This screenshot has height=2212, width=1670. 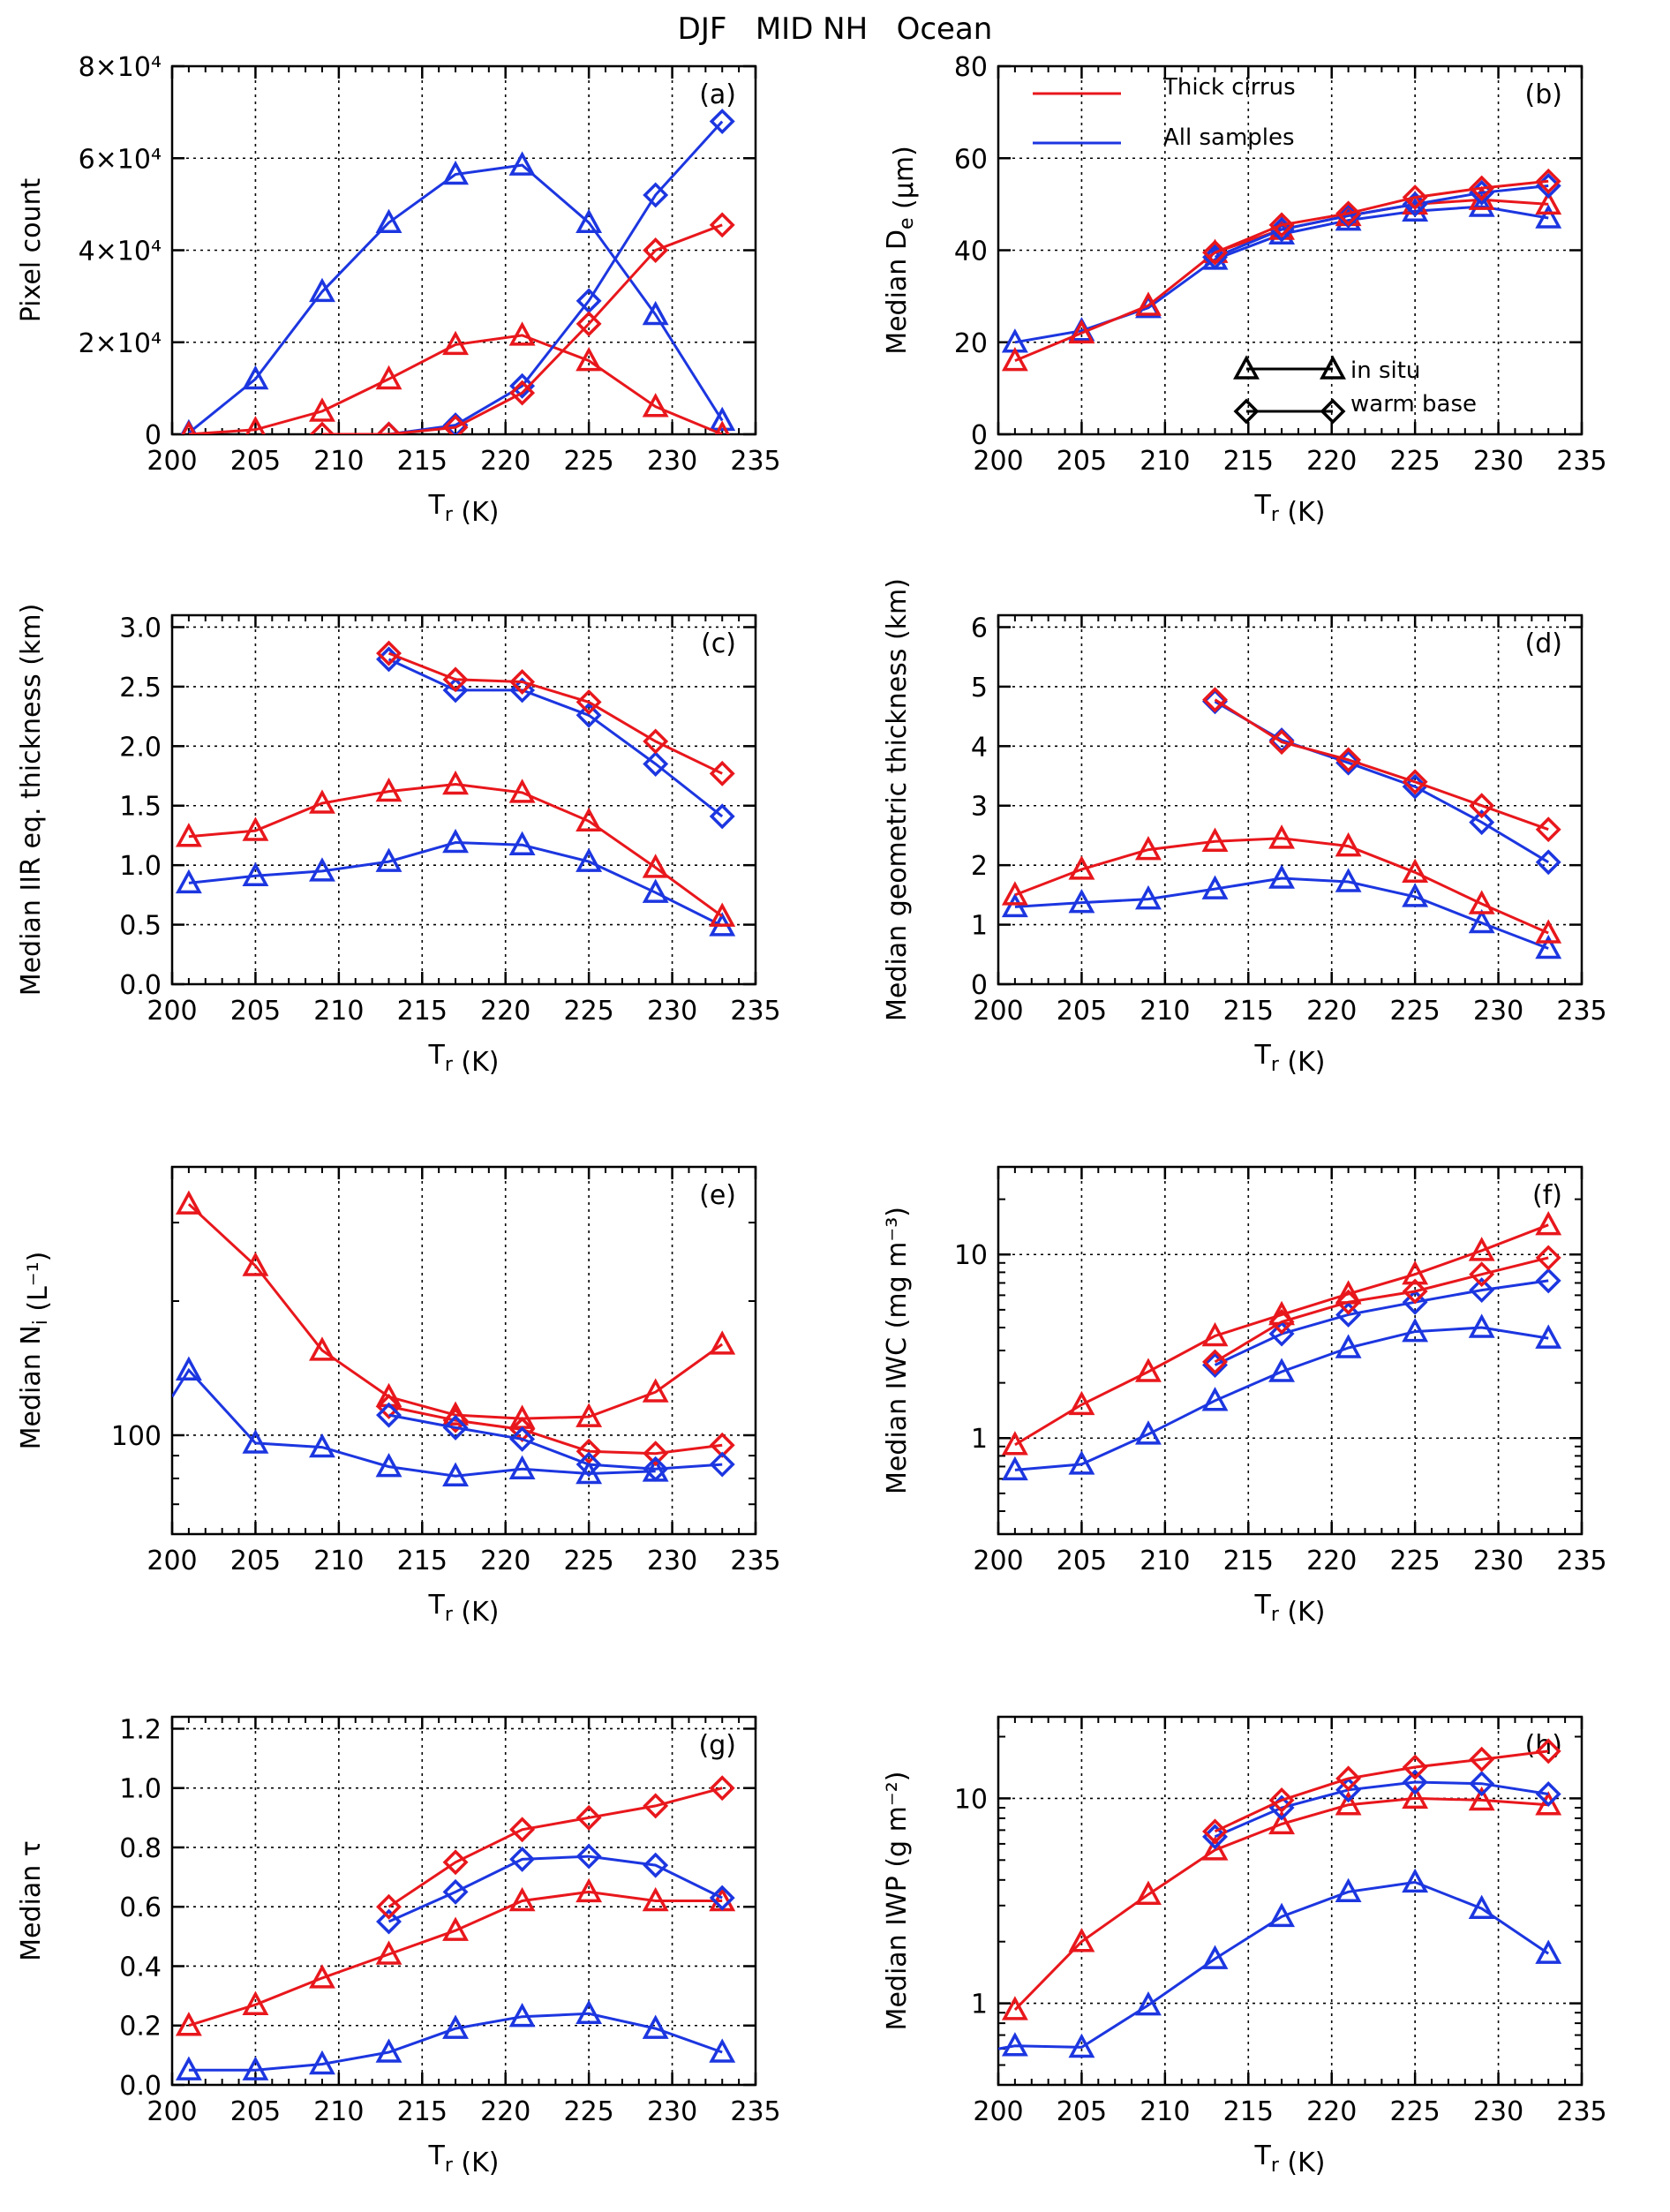 What do you see at coordinates (140, 807) in the screenshot?
I see `y-tick-label: 1.5` at bounding box center [140, 807].